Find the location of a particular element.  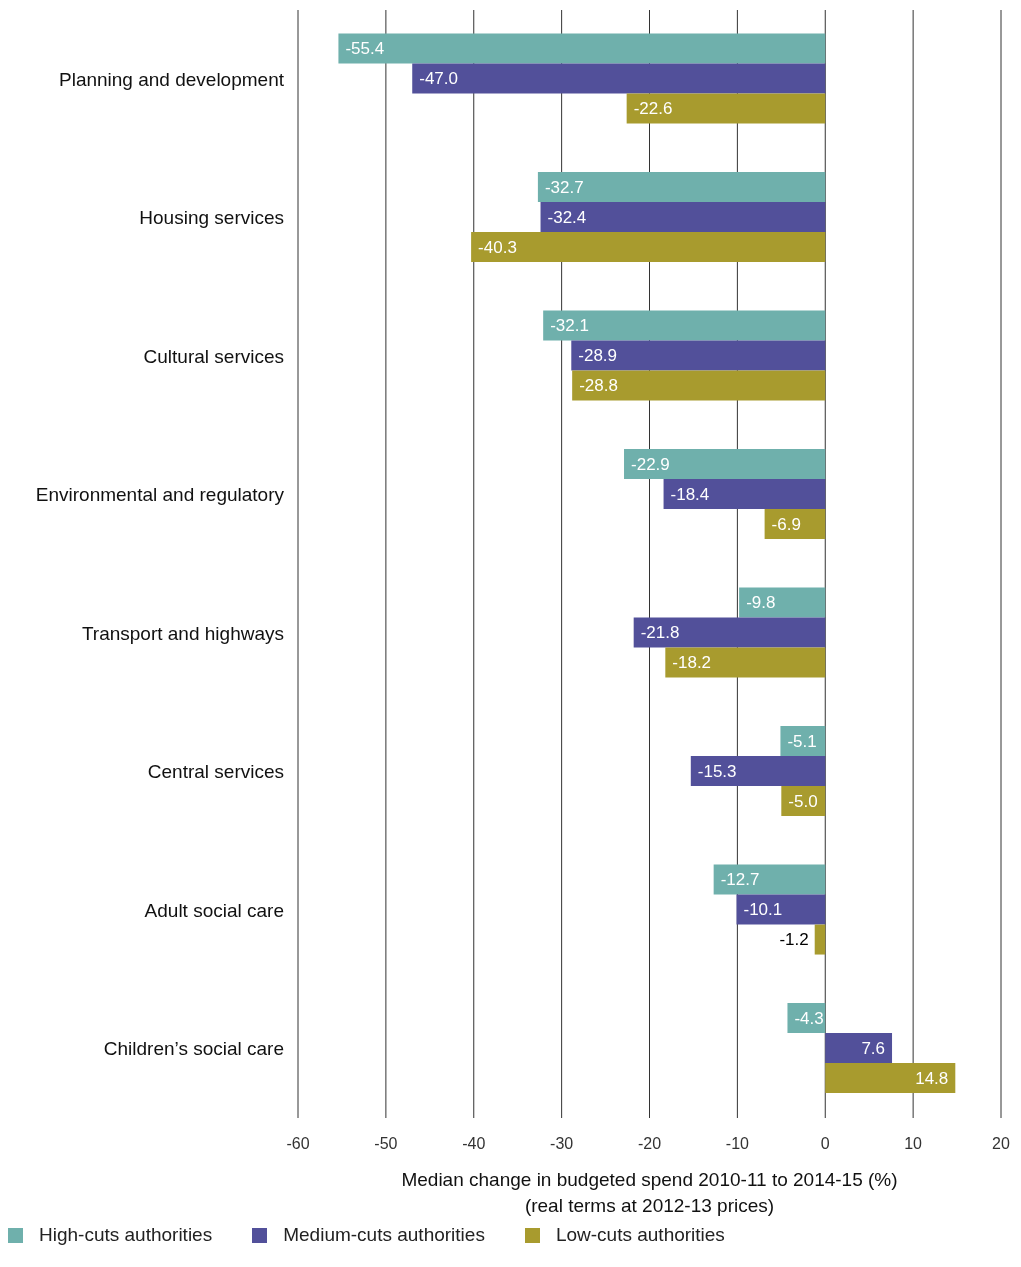

x-tick-label: -30 is located at coordinates (562, 1144).